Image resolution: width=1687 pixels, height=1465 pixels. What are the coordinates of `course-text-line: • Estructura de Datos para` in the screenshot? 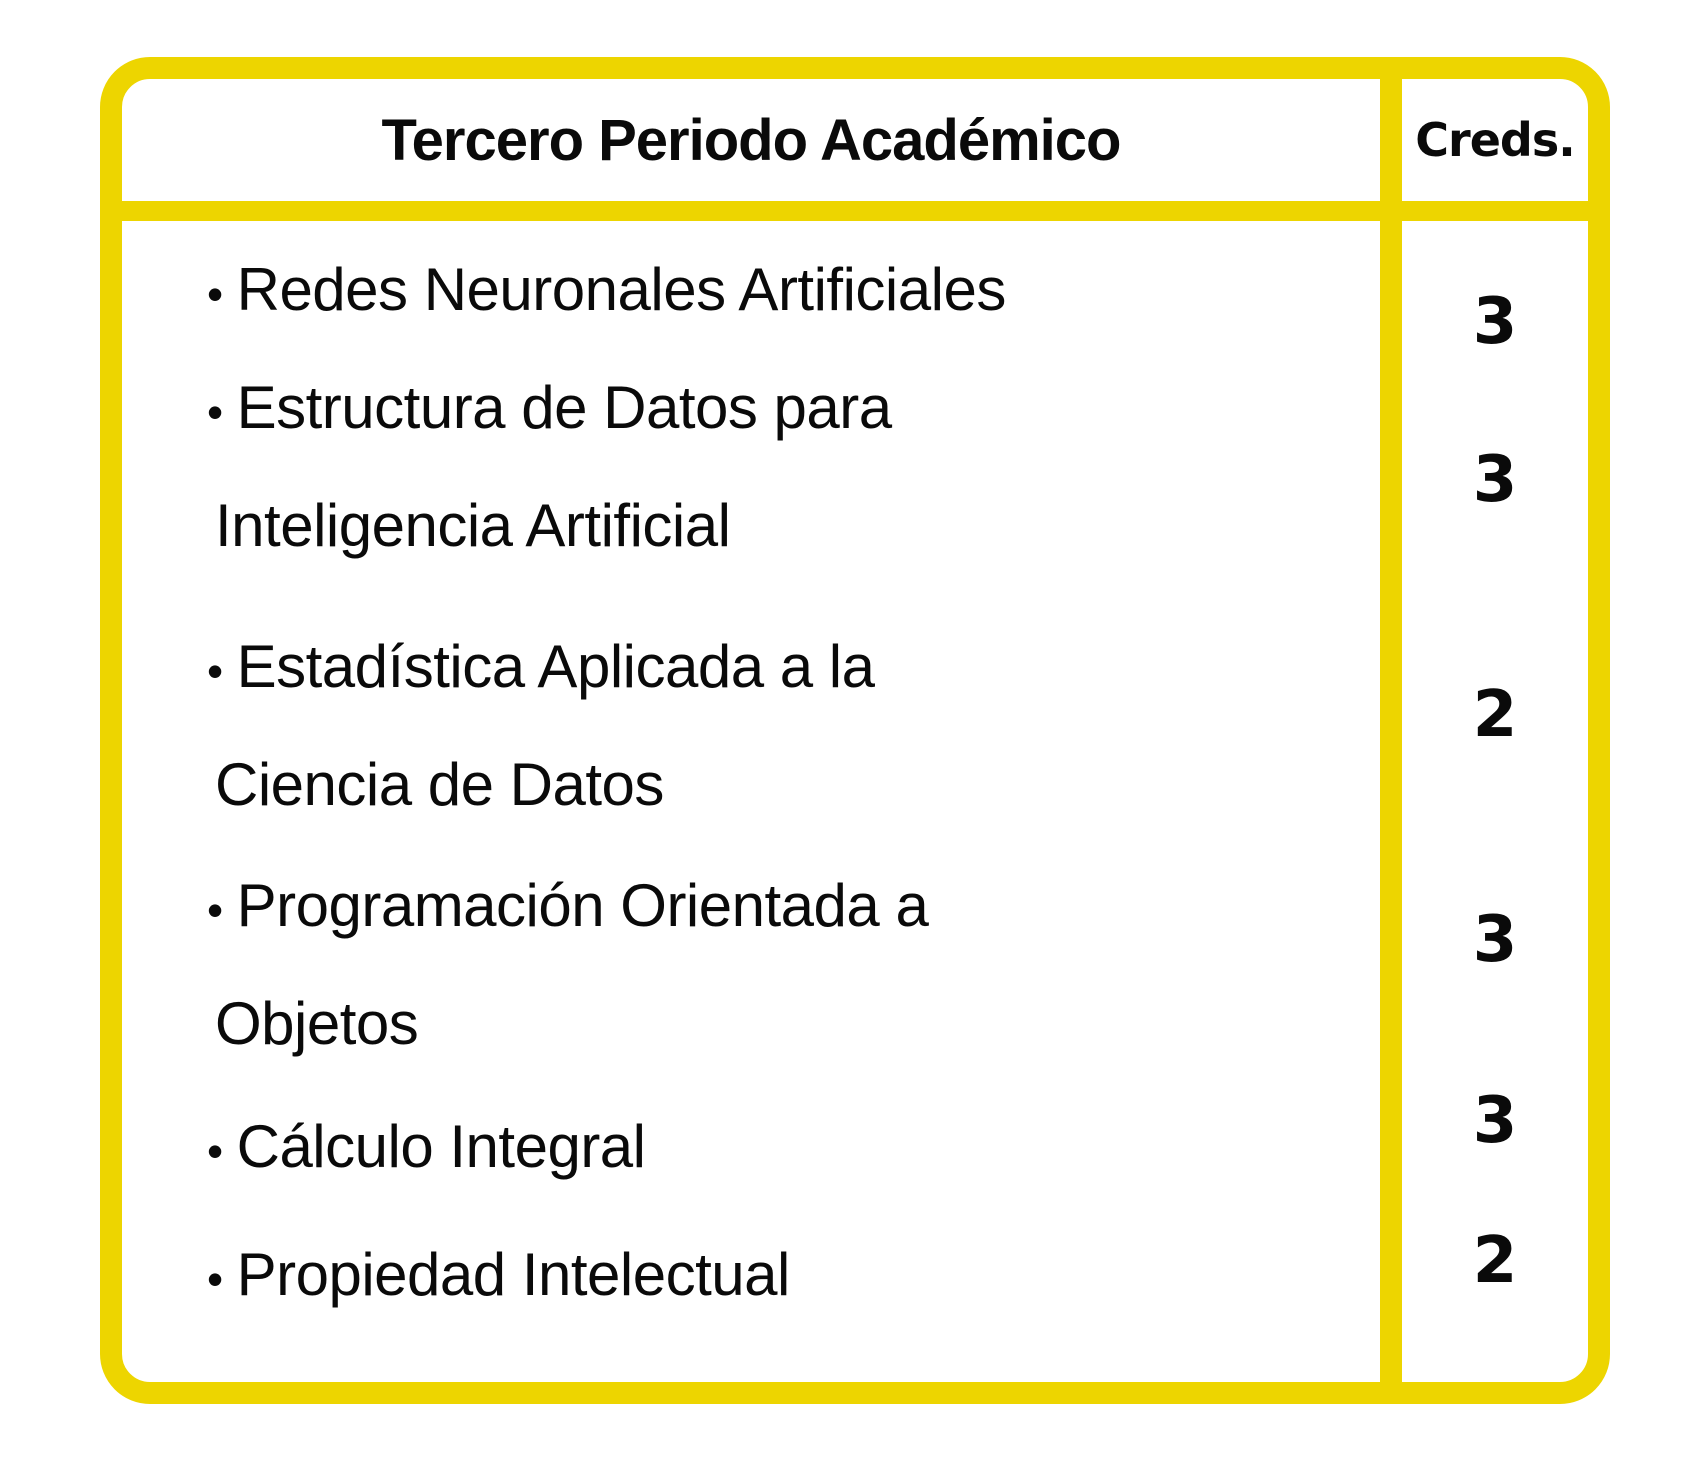 It's located at (793, 410).